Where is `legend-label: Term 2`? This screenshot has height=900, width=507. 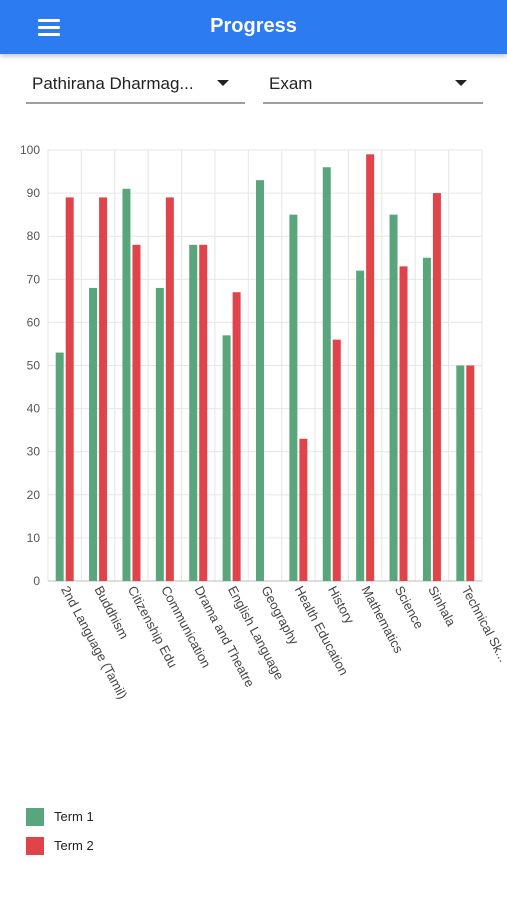 legend-label: Term 2 is located at coordinates (74, 845).